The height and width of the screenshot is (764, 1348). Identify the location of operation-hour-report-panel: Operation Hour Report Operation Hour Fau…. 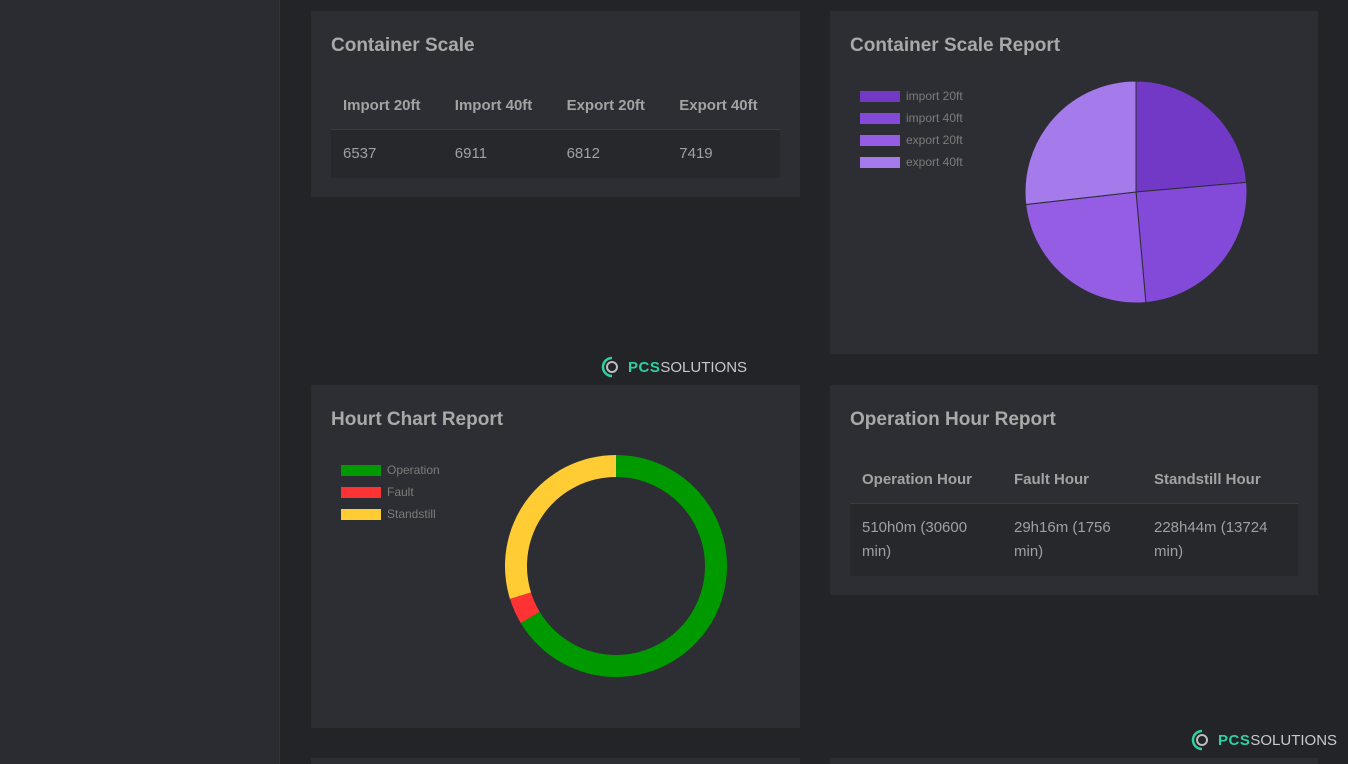
(1074, 490).